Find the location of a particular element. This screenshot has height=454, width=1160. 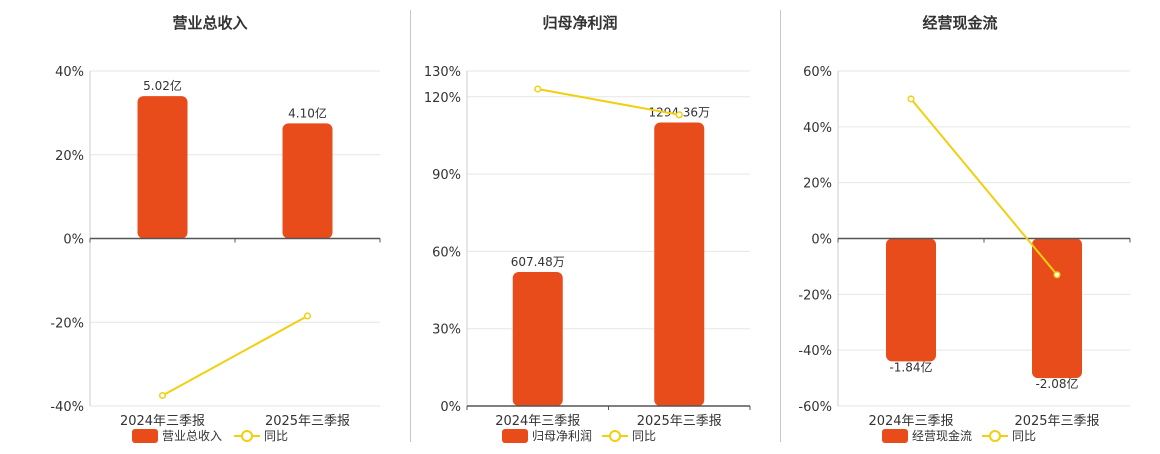

y-tick-label: 30% is located at coordinates (446, 330).